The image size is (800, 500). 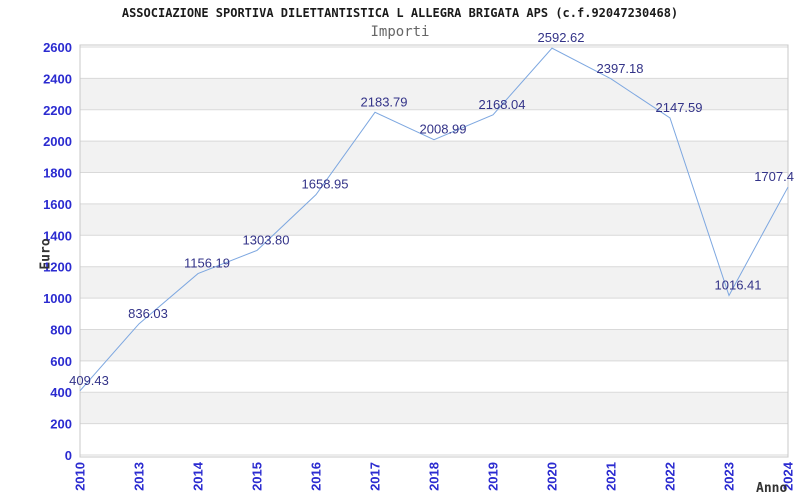 I want to click on y-axis-title: Euro, so click(x=46, y=254).